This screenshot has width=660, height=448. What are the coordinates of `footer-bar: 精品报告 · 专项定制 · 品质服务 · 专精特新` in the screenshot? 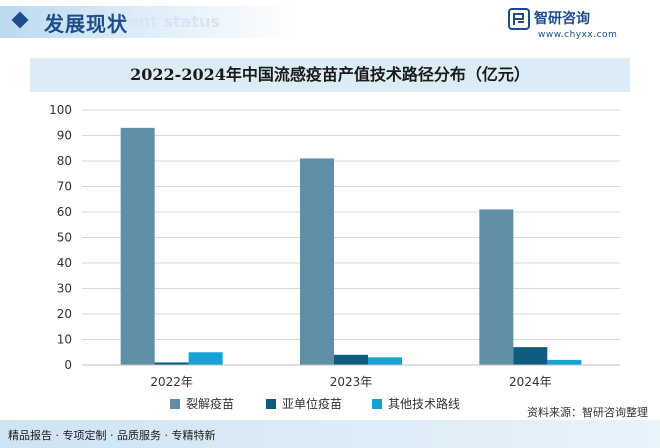 It's located at (330, 434).